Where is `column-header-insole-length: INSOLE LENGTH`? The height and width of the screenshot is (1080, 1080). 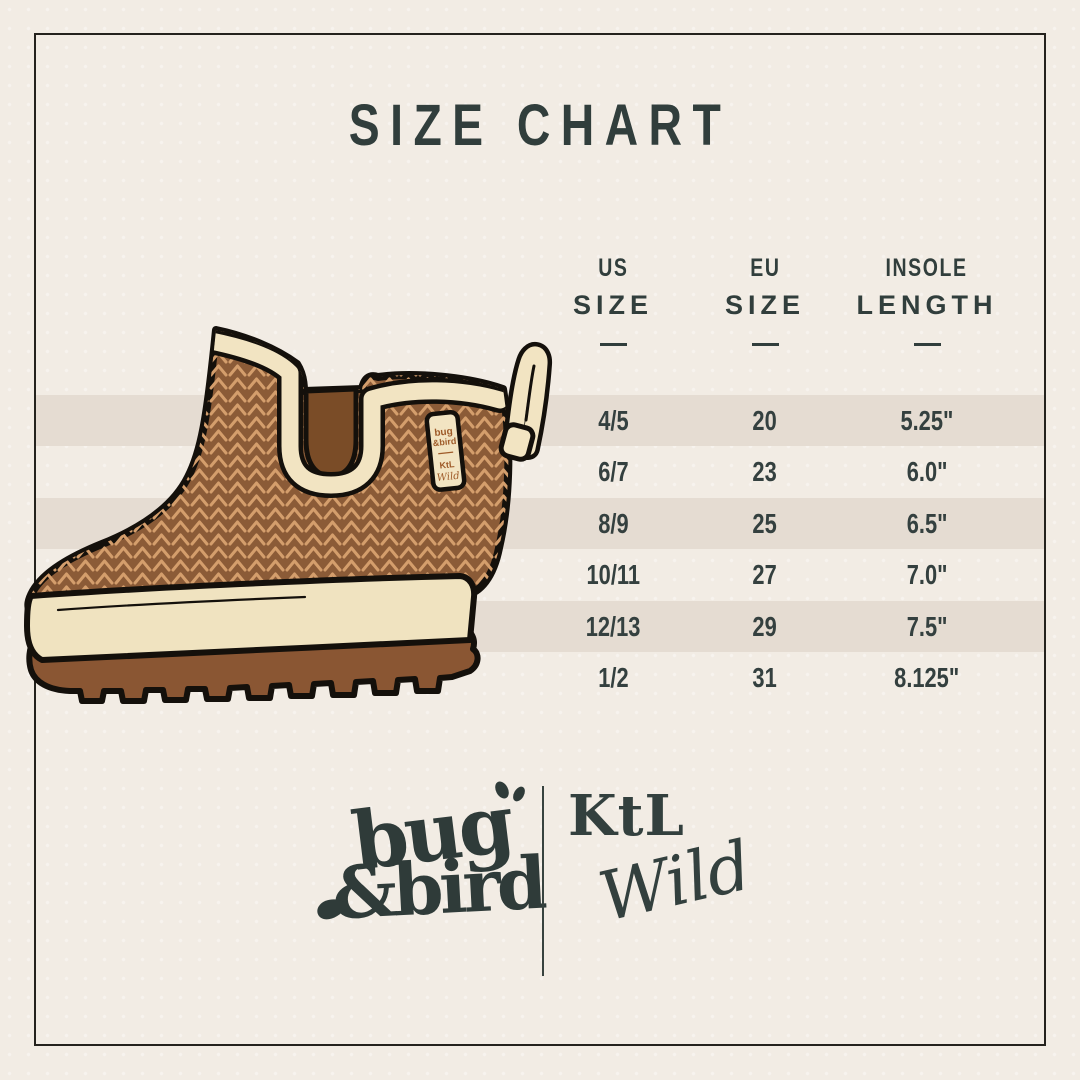 column-header-insole-length: INSOLE LENGTH is located at coordinates (927, 300).